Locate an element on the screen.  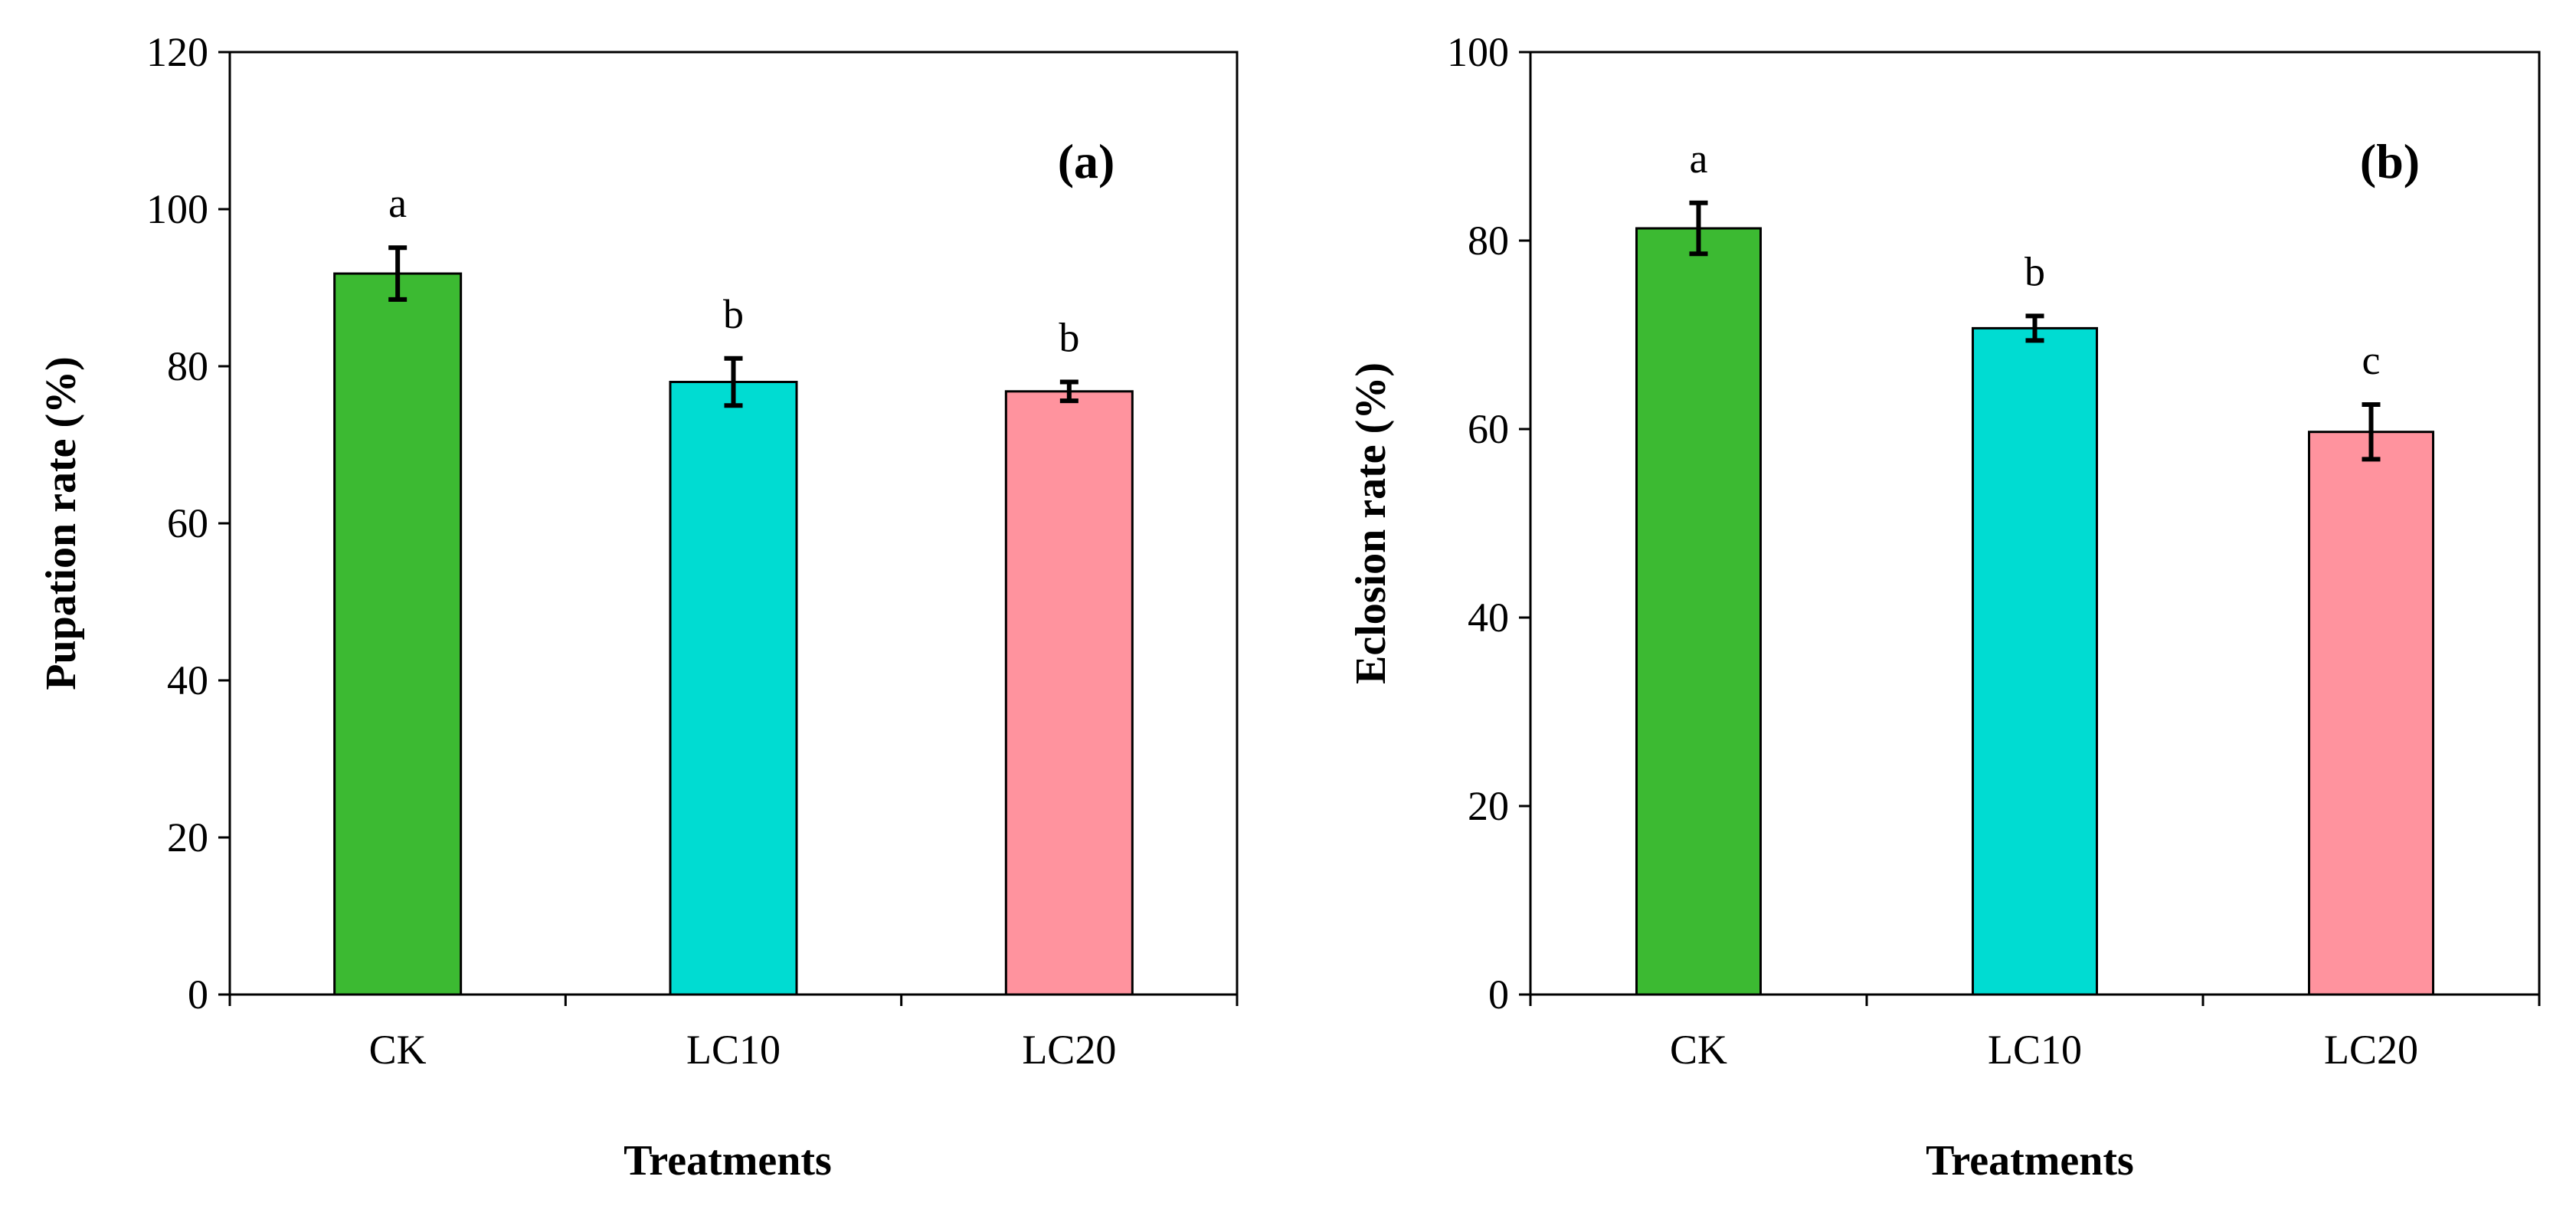
panel-a-significance-letters: a b b is located at coordinates (733, 270).